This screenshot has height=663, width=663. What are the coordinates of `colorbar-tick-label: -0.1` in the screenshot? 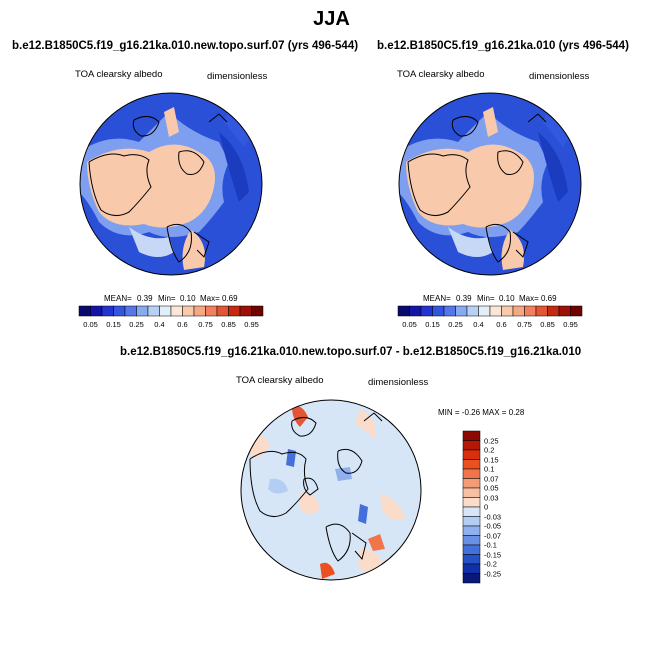 It's located at (490, 545).